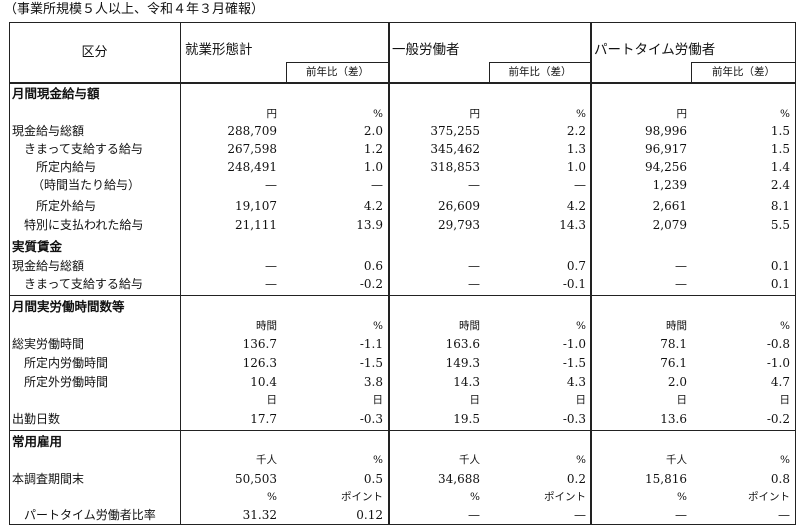  I want to click on cell: -0.2, so click(371, 284).